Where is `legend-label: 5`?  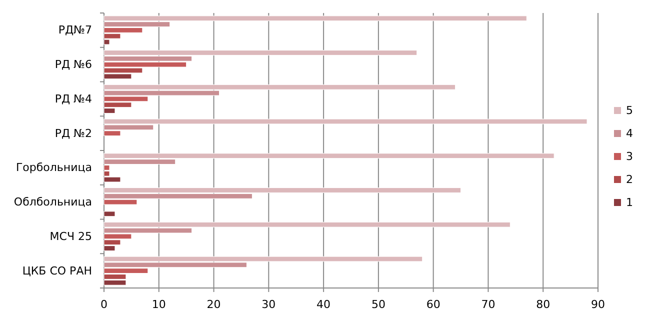
legend-label: 5 is located at coordinates (629, 110).